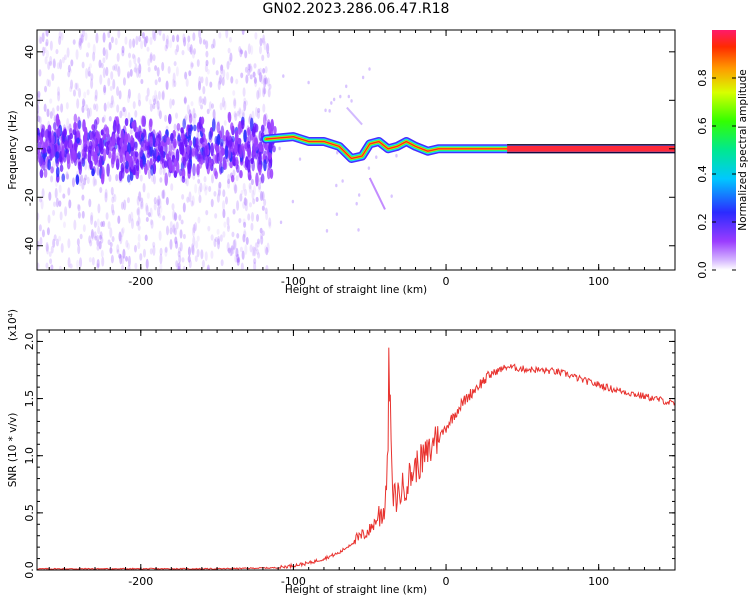 Image resolution: width=750 pixels, height=600 pixels. Describe the element at coordinates (29, 342) in the screenshot. I see `snr-ytick-label: 2.0` at that location.